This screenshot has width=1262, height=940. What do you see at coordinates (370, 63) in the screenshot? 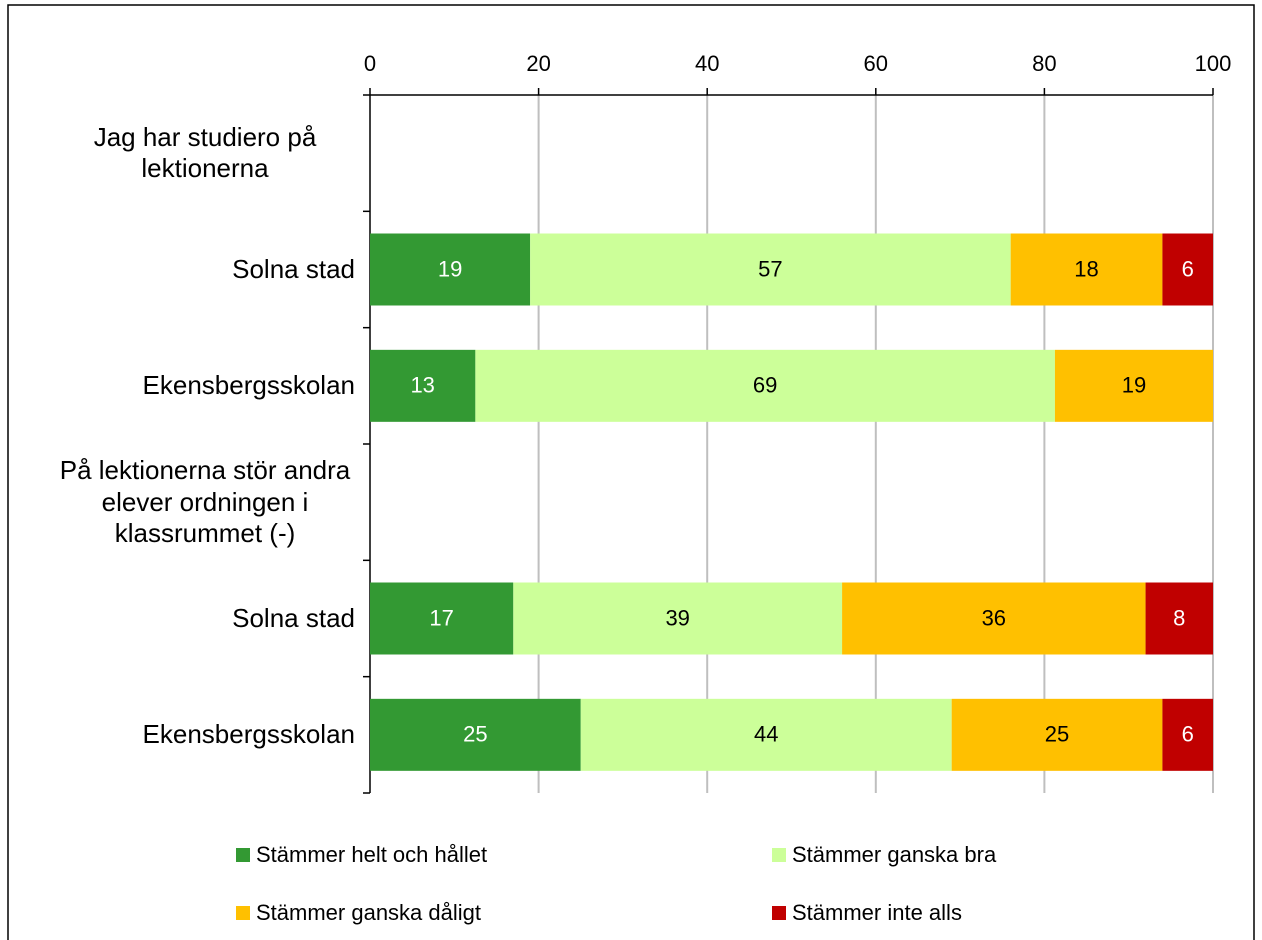
I see `x-tick-label: 0` at bounding box center [370, 63].